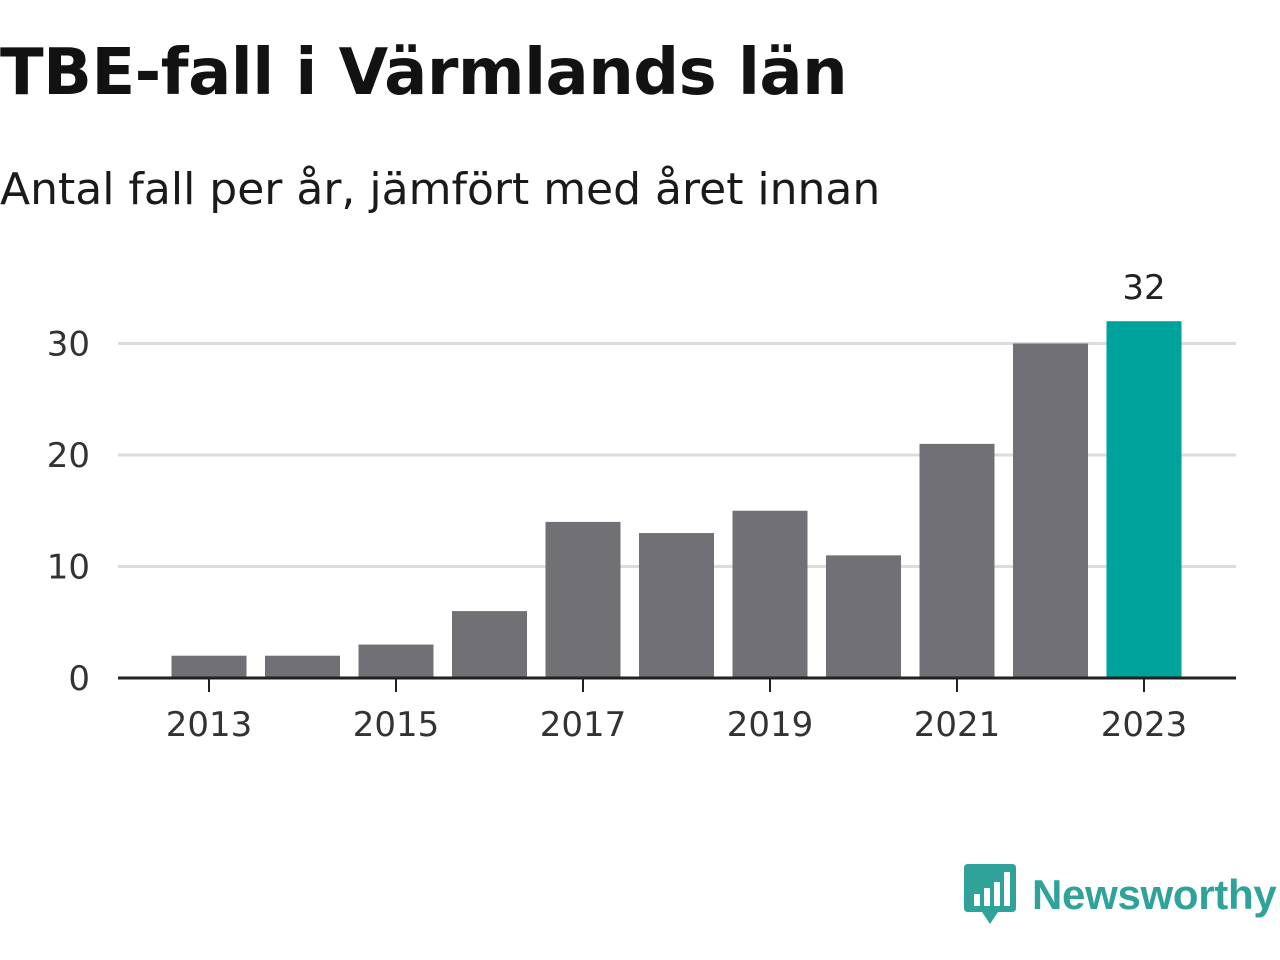 The height and width of the screenshot is (960, 1280). I want to click on x-tick-label-2015: 2015, so click(396, 725).